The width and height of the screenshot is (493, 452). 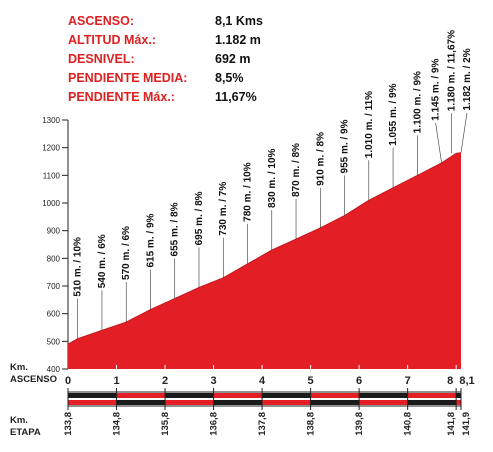 I want to click on y-axis: 400 500 600 700 800 900 1000 1100 1200 1300, so click(x=55, y=245).